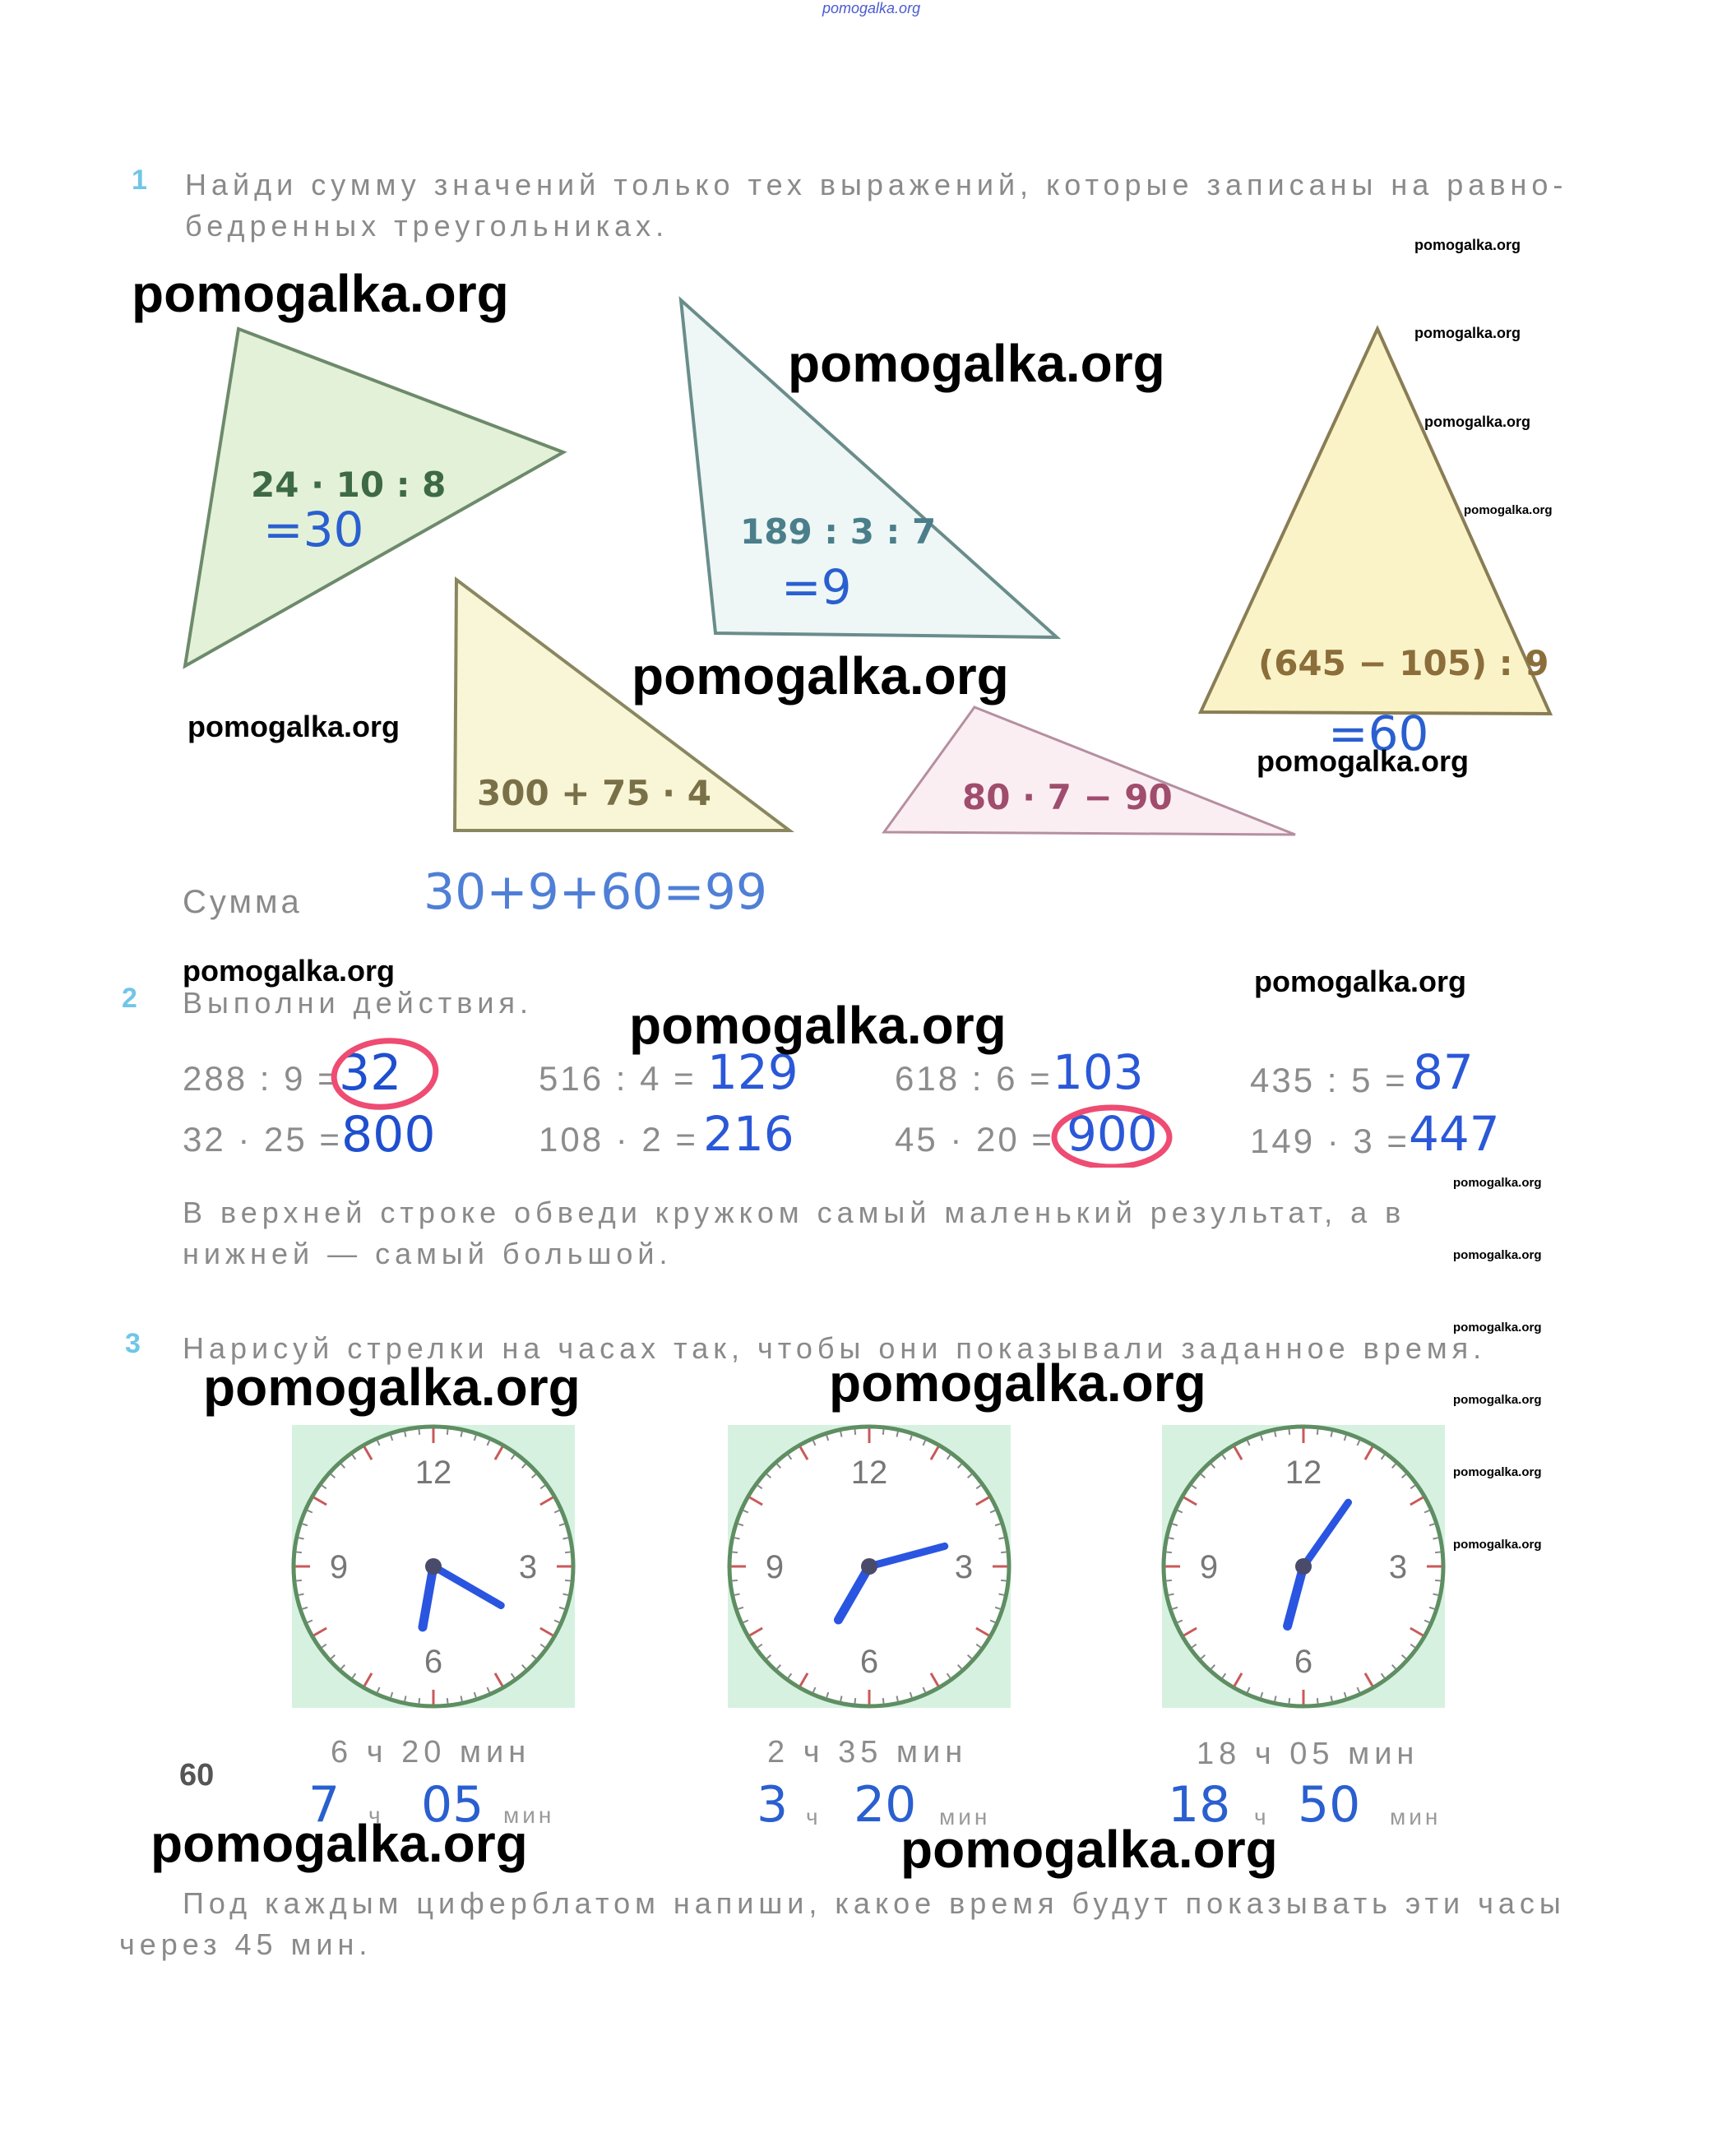 The image size is (1736, 2142). Describe the element at coordinates (1112, 1136) in the screenshot. I see `circle-max-bottom` at that location.